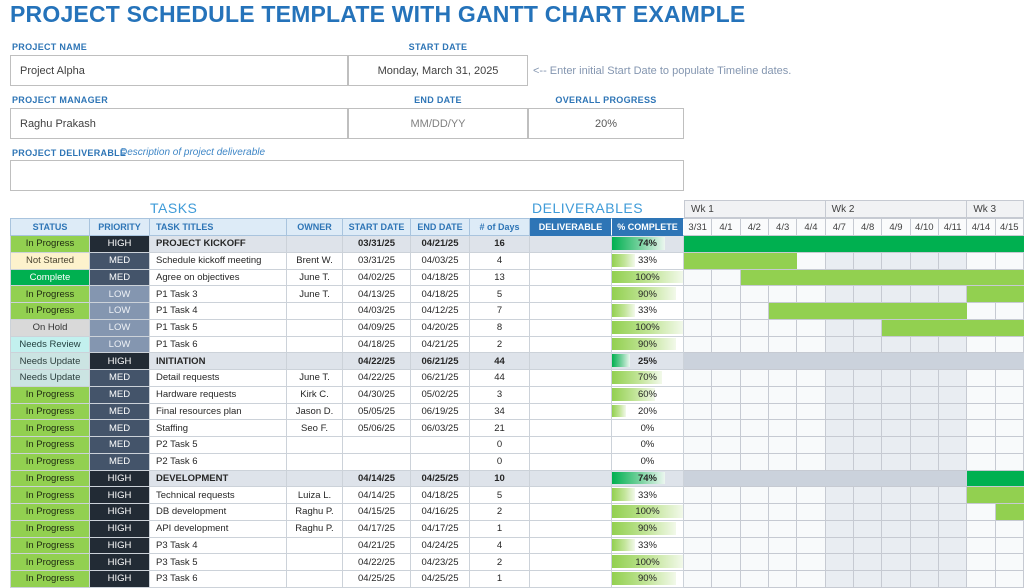 The width and height of the screenshot is (1024, 588). Describe the element at coordinates (120, 311) in the screenshot. I see `priority-cell: LOW` at that location.